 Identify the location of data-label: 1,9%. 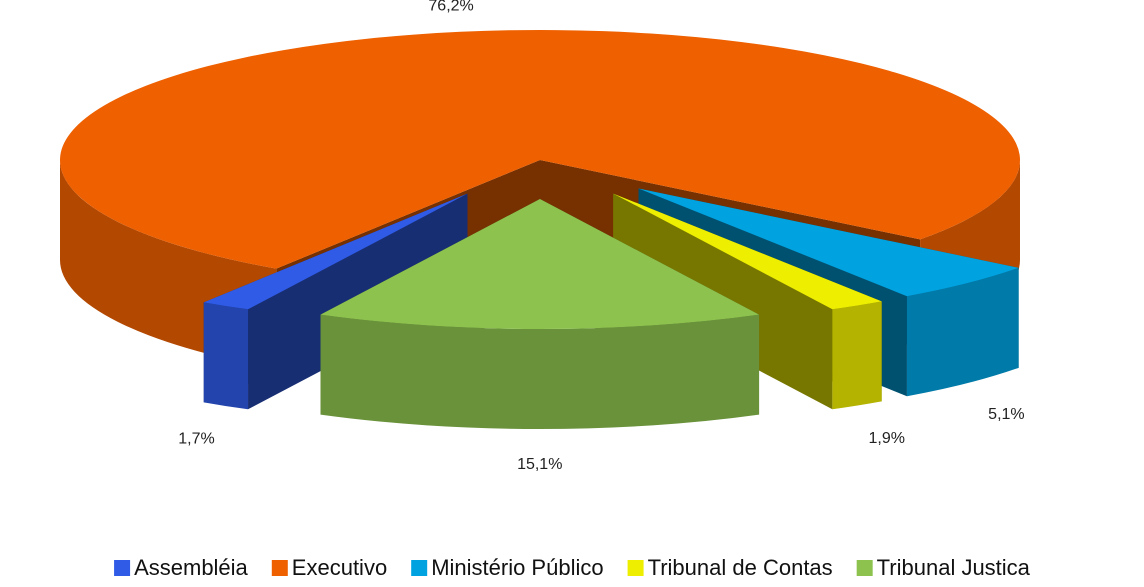
(887, 438).